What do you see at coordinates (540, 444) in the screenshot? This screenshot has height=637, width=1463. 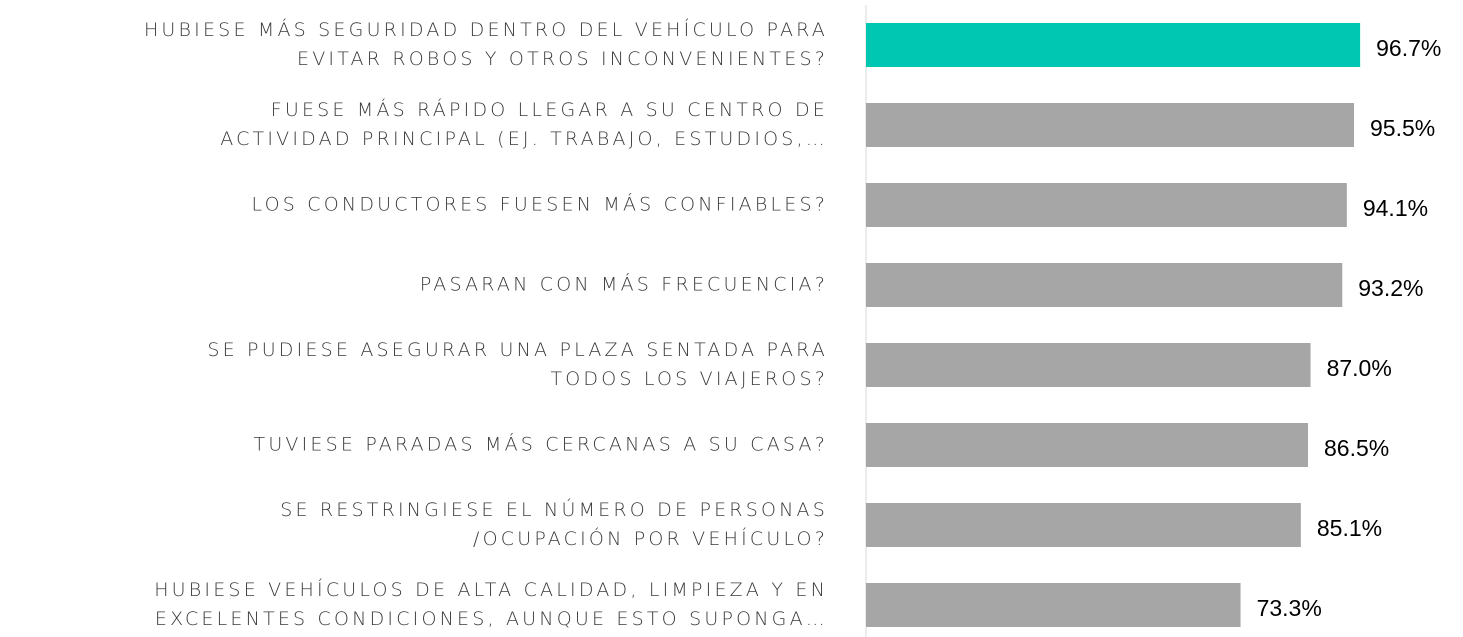 I see `category-label: TUVIESE PARADAS MÁS CERCANAS A SU CASA?` at bounding box center [540, 444].